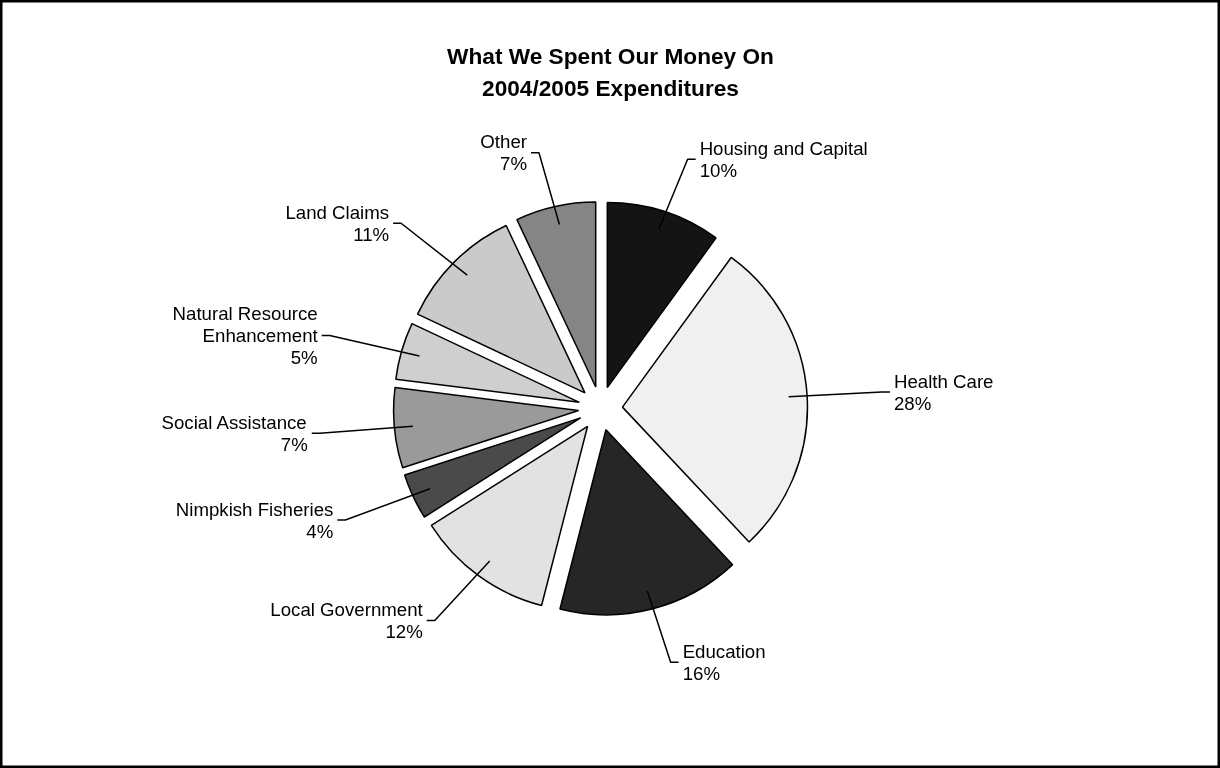 The height and width of the screenshot is (768, 1220). What do you see at coordinates (912, 403) in the screenshot?
I see `data-label: 28%` at bounding box center [912, 403].